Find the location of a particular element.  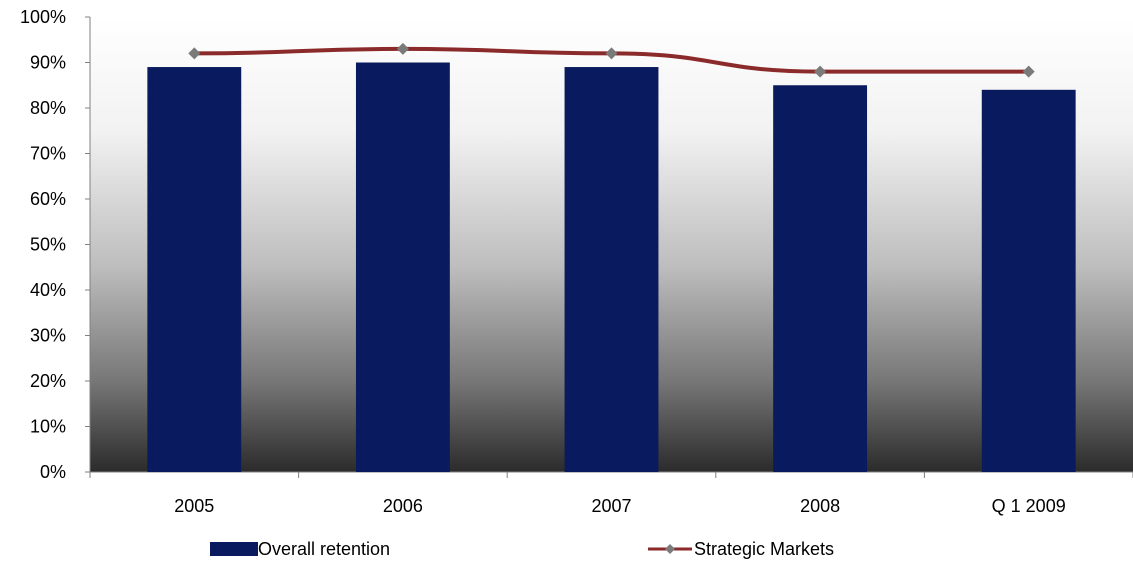

y-tick-label: 30% is located at coordinates (48, 336).